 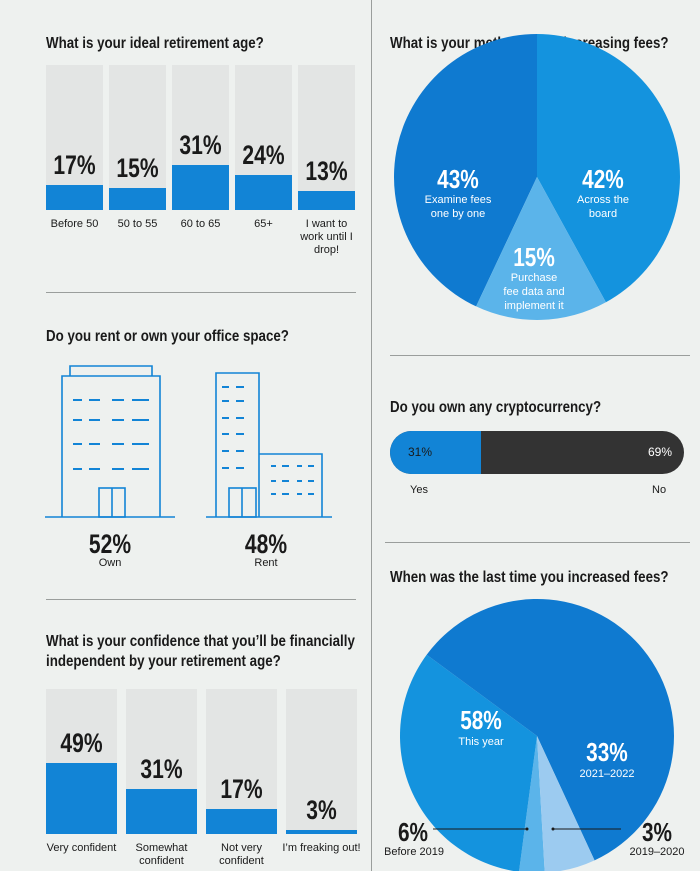 What do you see at coordinates (458, 179) in the screenshot?
I see `pie-slice-percent: 43%` at bounding box center [458, 179].